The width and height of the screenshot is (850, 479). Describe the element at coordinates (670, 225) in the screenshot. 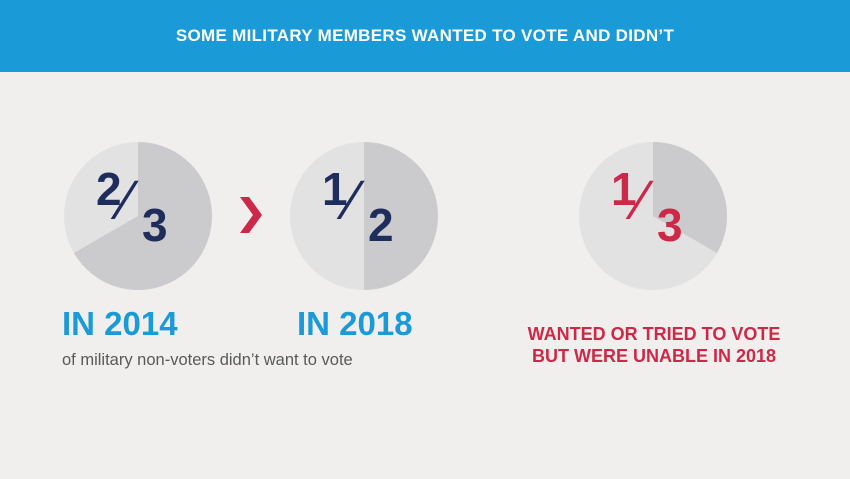

I see `fraction-unable-denominator: 3` at that location.